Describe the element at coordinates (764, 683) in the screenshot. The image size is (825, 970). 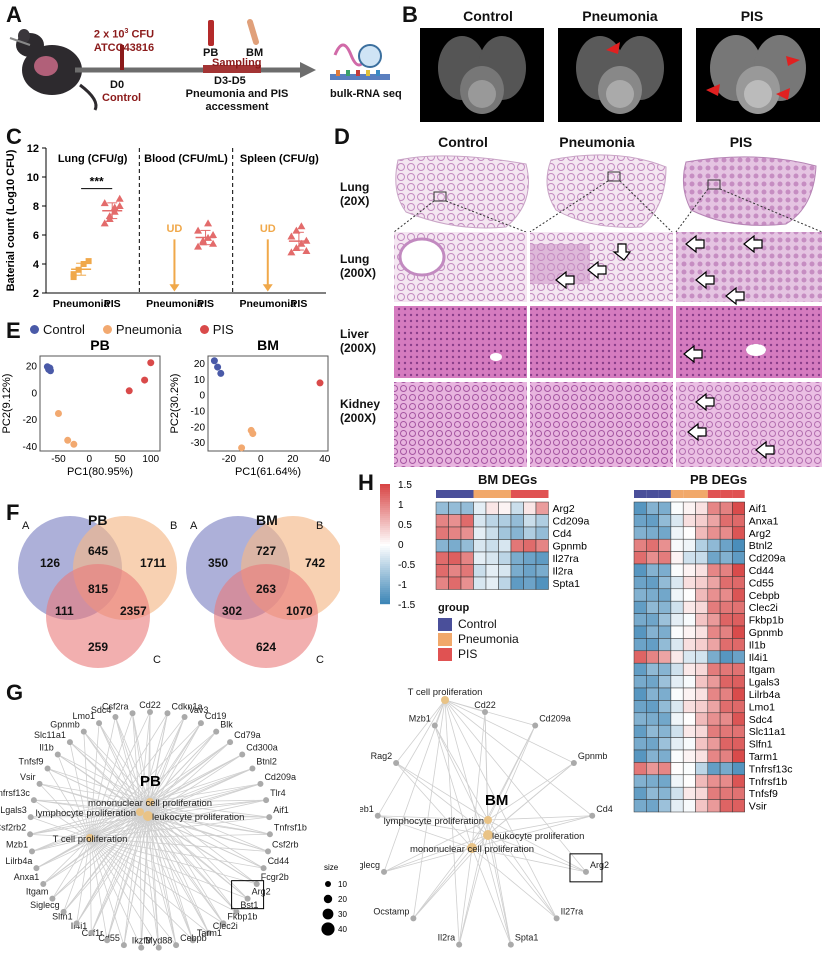
I see `pb-gene-label: Lgals3` at that location.